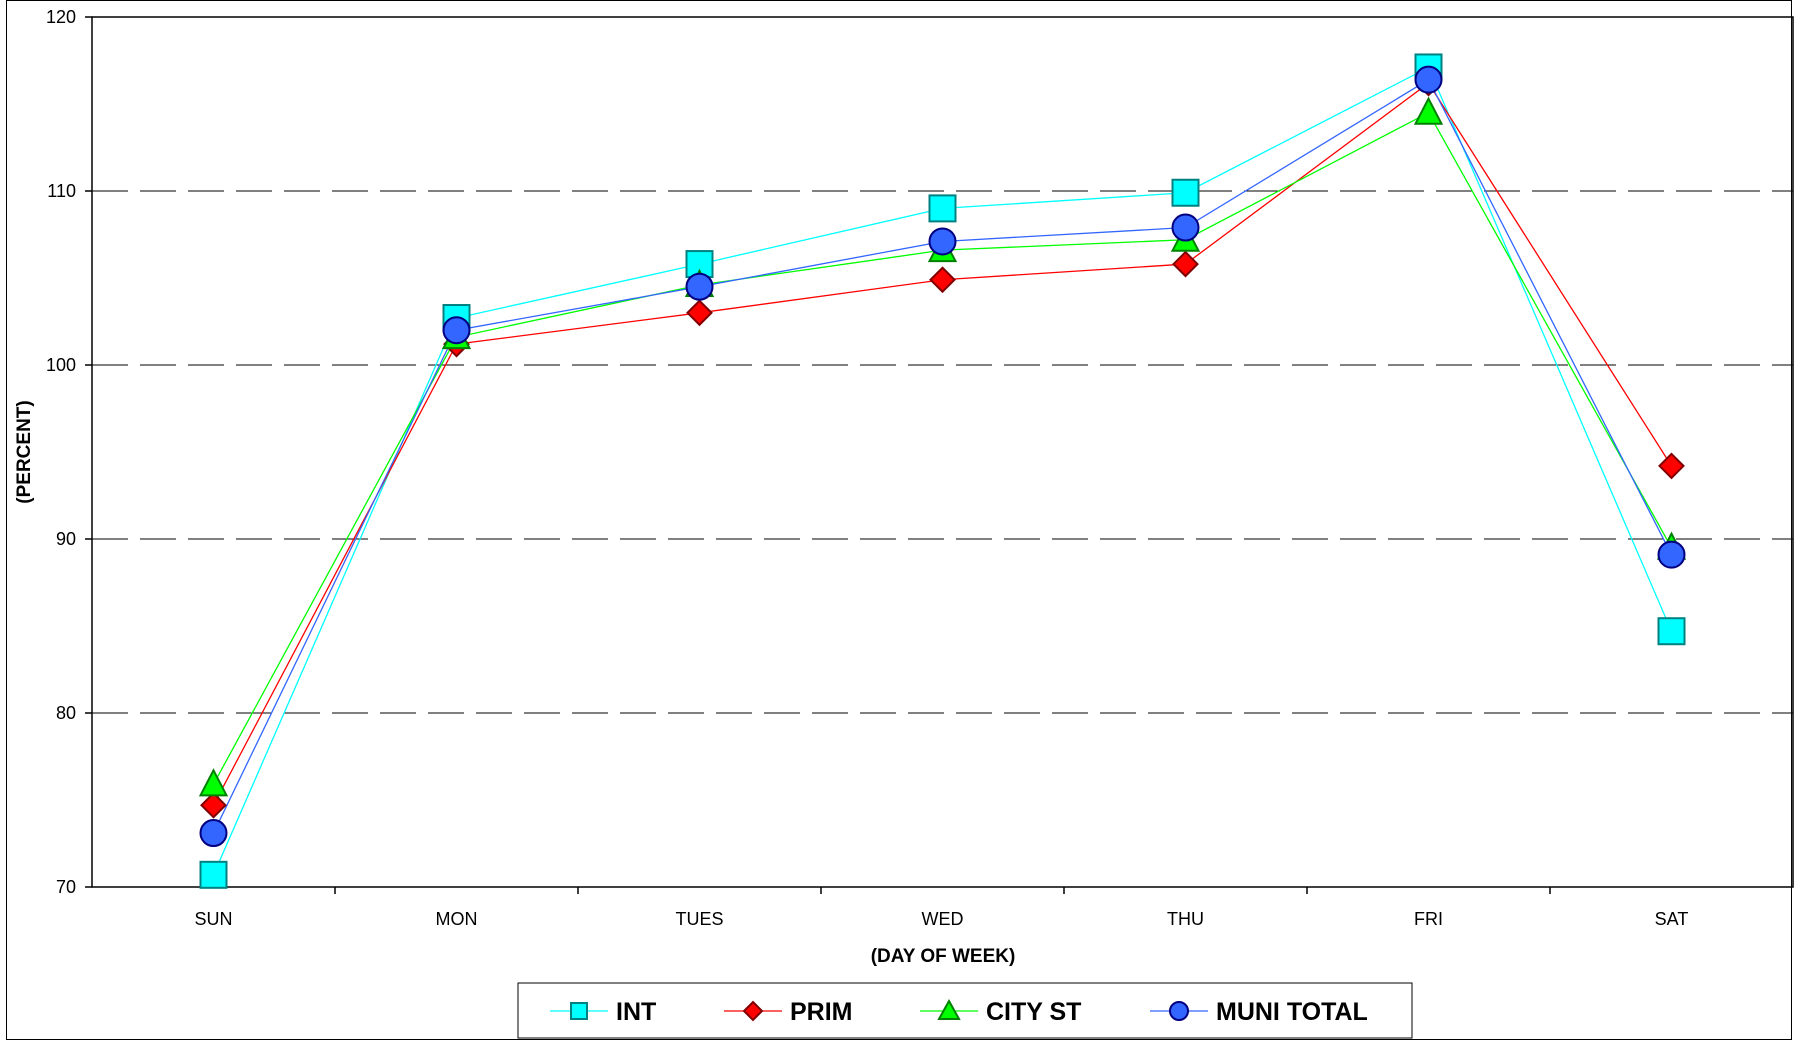  What do you see at coordinates (1292, 1012) in the screenshot?
I see `legend-label: MUNI TOTAL` at bounding box center [1292, 1012].